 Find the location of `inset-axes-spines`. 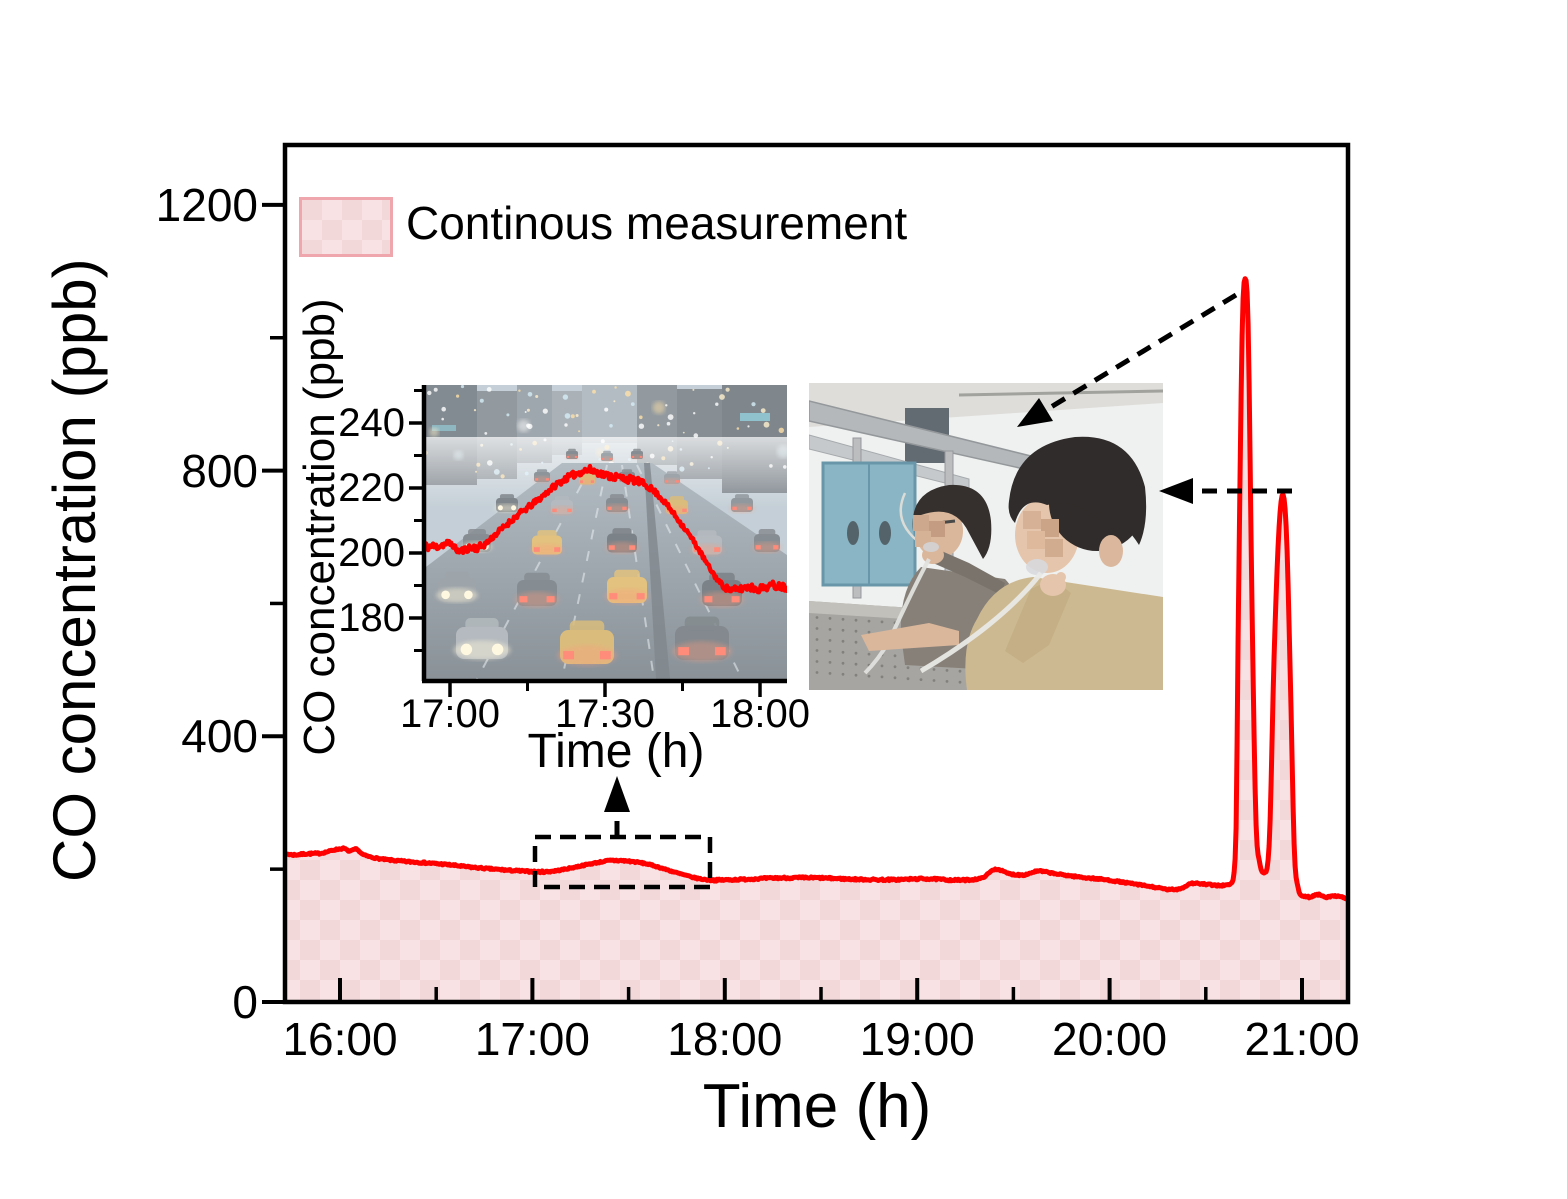

inset-axes-spines is located at coordinates (604, 534).